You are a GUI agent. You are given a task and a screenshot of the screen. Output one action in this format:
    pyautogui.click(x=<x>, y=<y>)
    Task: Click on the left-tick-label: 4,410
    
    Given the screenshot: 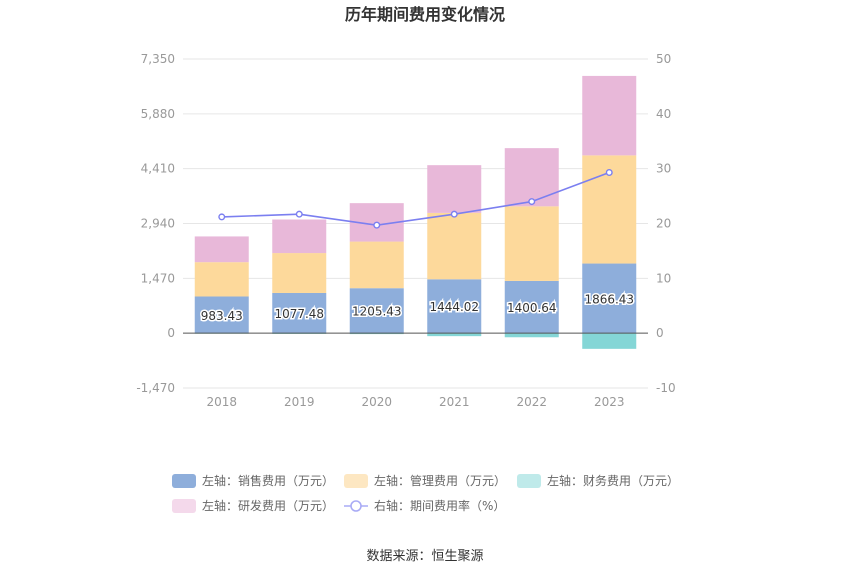 What is the action you would take?
    pyautogui.click(x=158, y=169)
    